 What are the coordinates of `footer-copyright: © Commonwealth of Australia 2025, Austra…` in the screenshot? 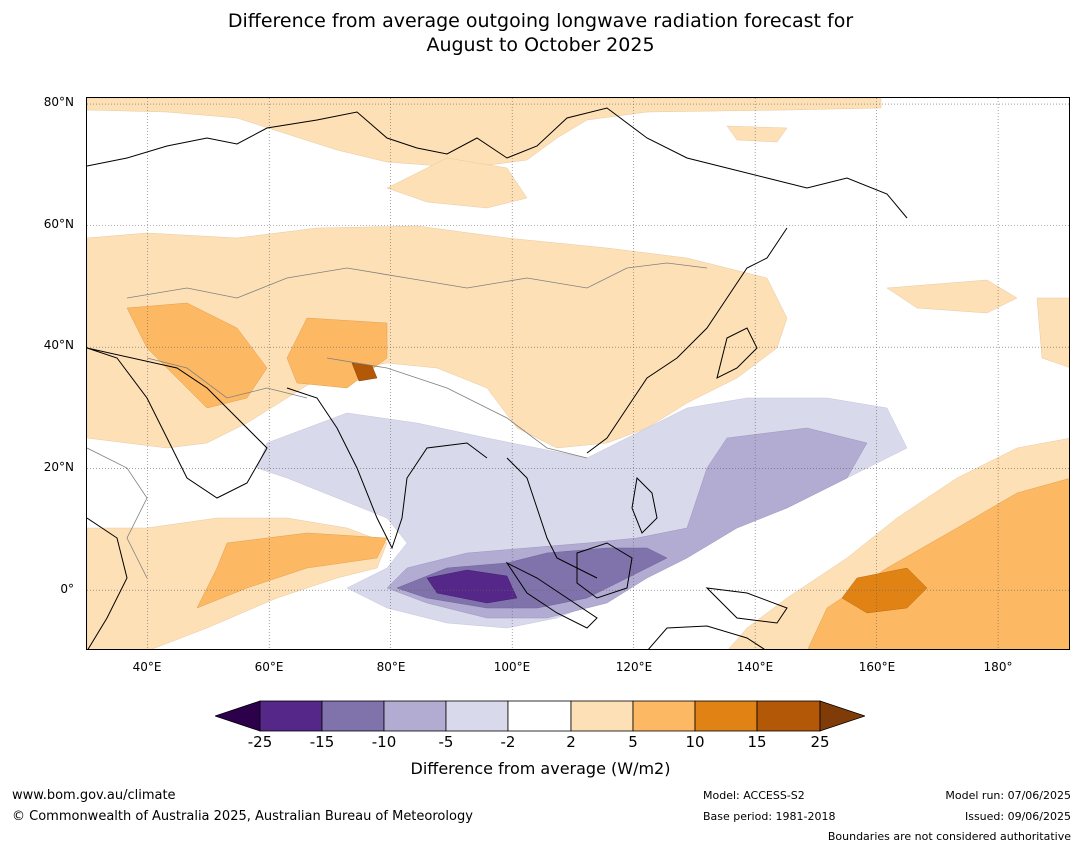 It's located at (242, 816).